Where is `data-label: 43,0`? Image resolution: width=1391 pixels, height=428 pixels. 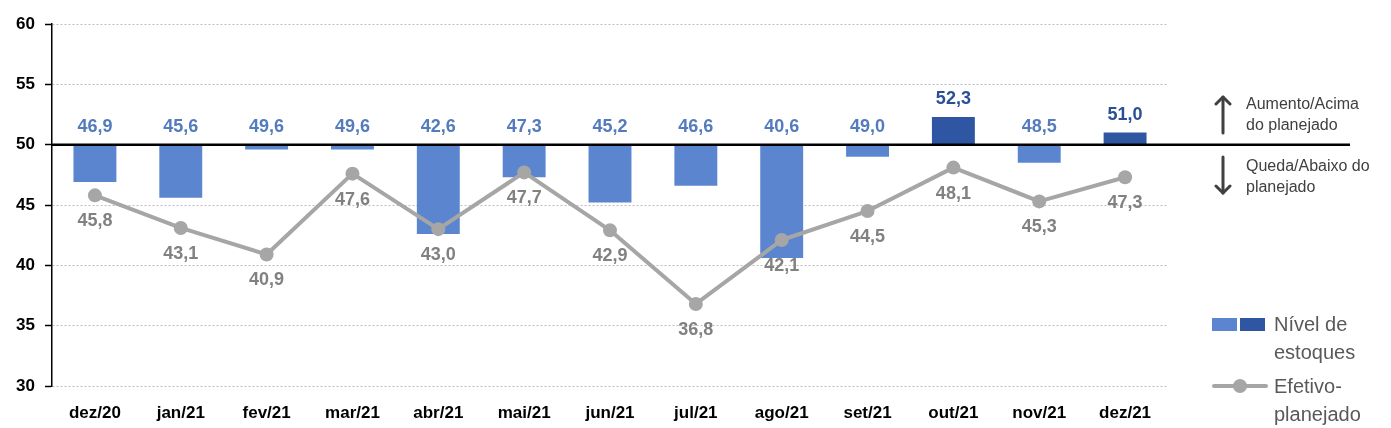
data-label: 43,0 is located at coordinates (438, 254).